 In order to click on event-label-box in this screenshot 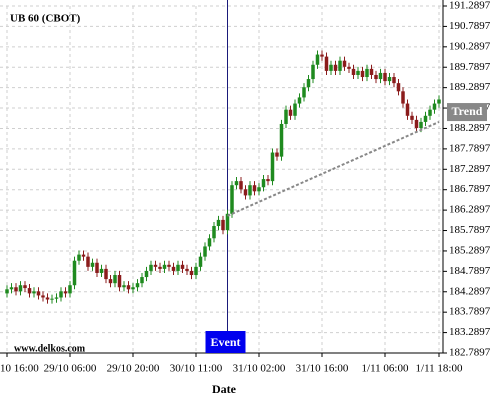, I will do `click(225, 342)`.